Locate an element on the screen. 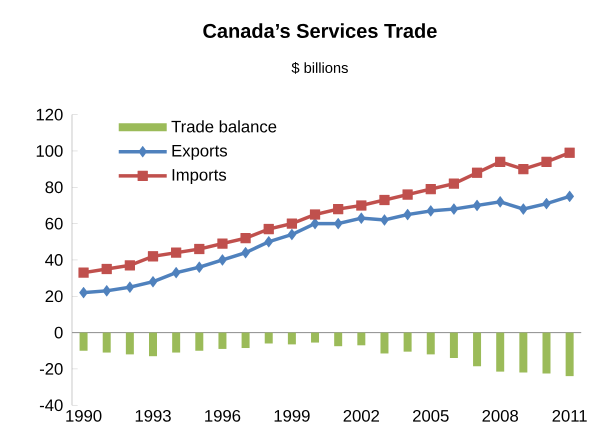 Image resolution: width=592 pixels, height=439 pixels. y-tick-label: 60 is located at coordinates (54, 224).